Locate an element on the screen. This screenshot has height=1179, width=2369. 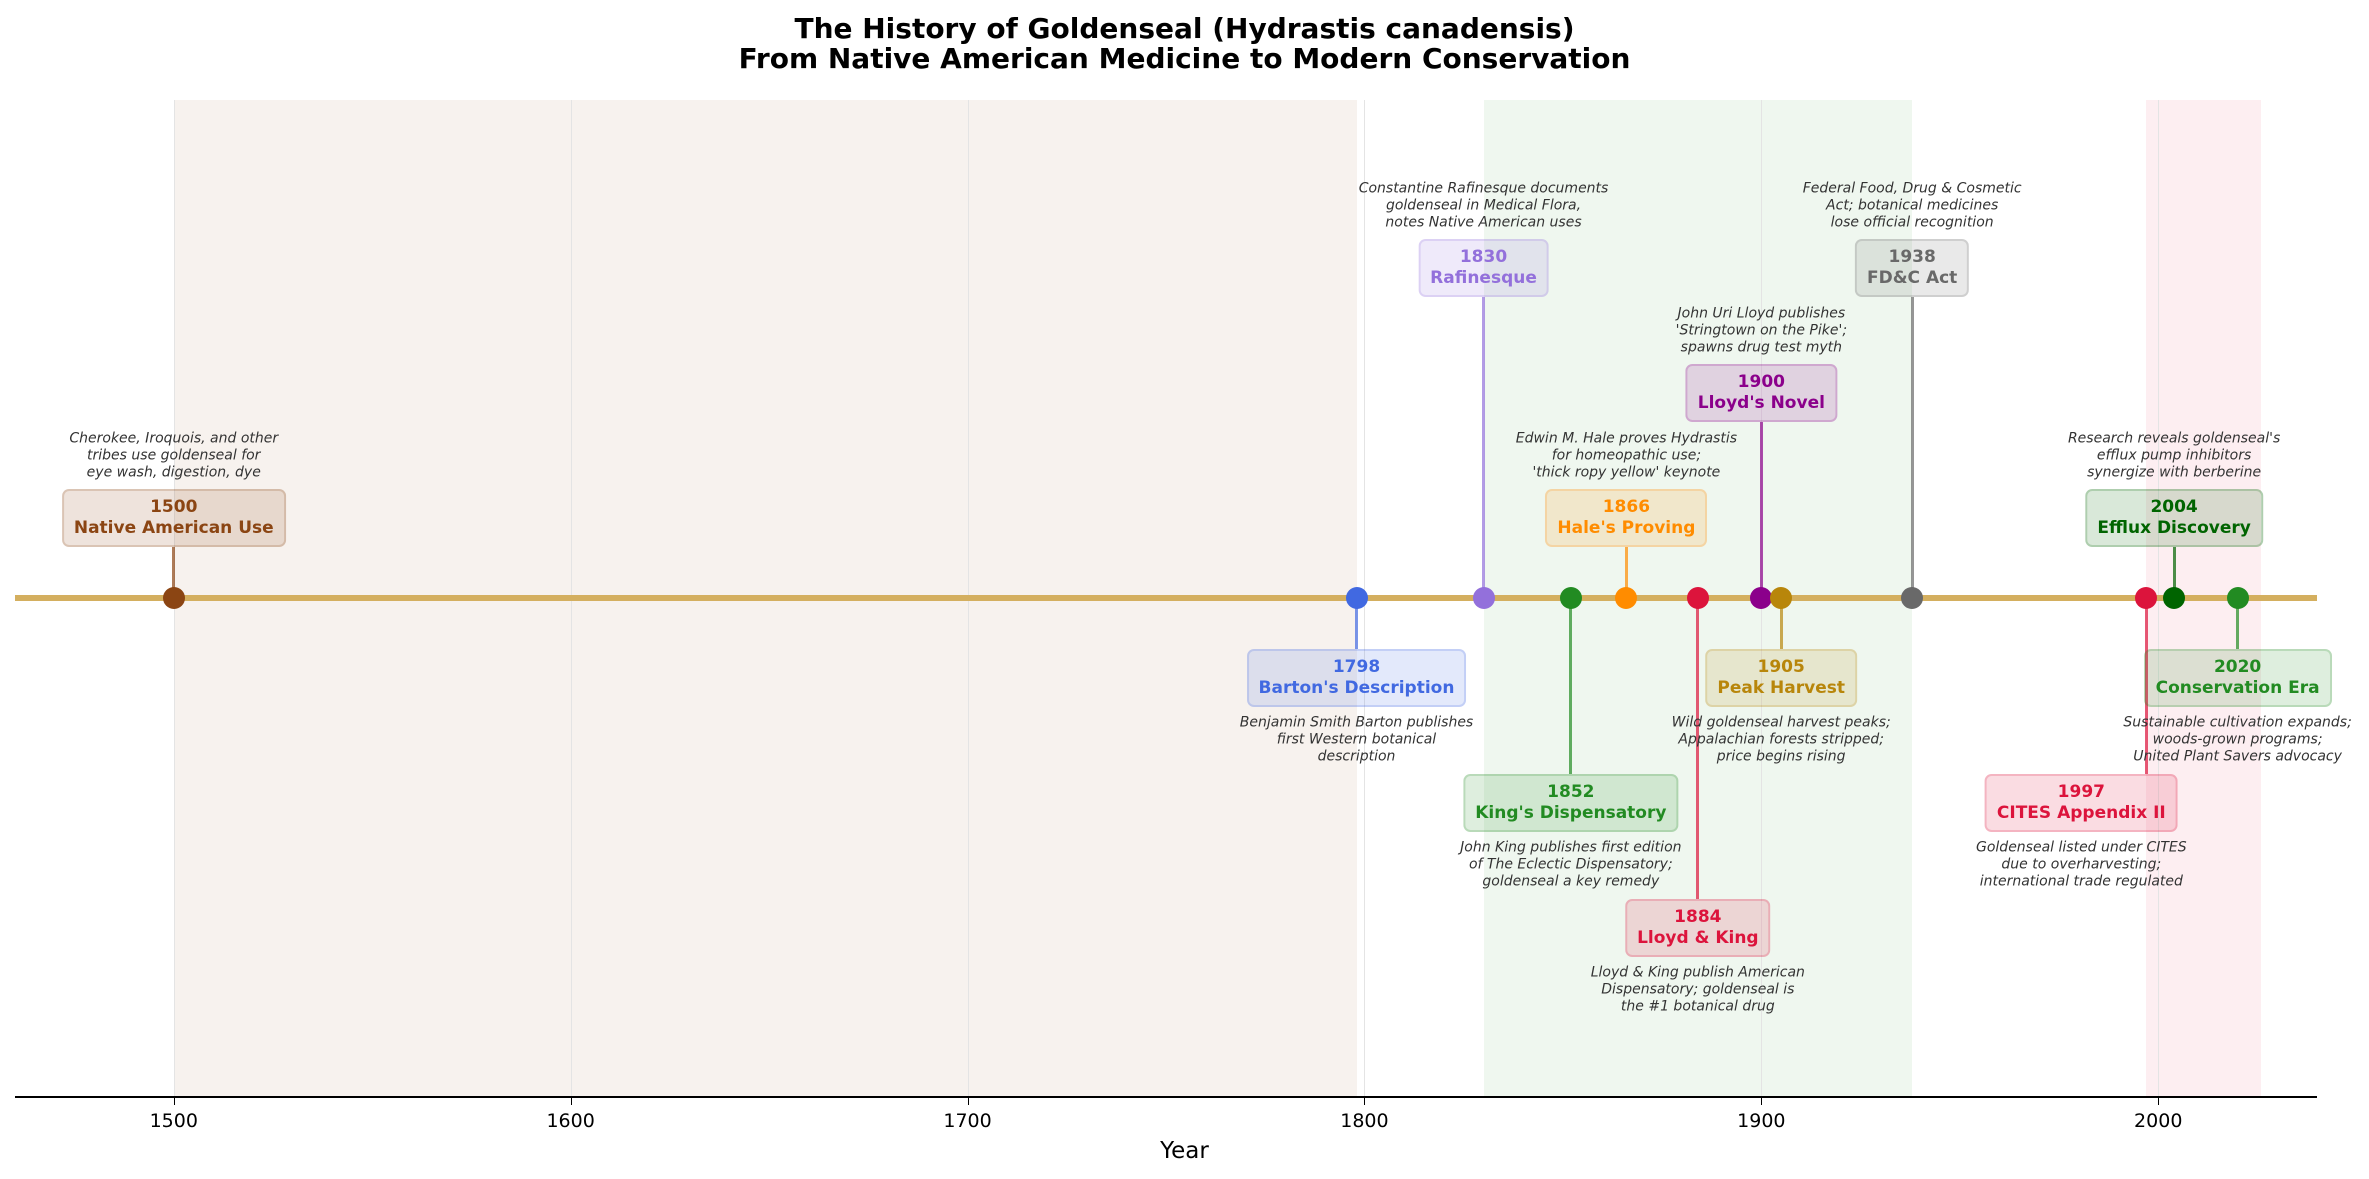
event-label: 1938 FD&C Act is located at coordinates (1912, 268).